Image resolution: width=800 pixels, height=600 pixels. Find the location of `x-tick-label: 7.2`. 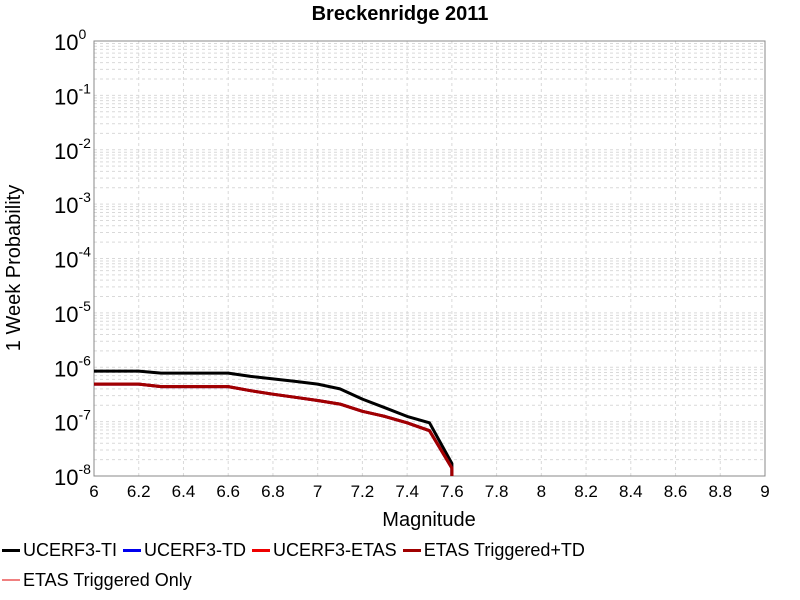

x-tick-label: 7.2 is located at coordinates (363, 491).